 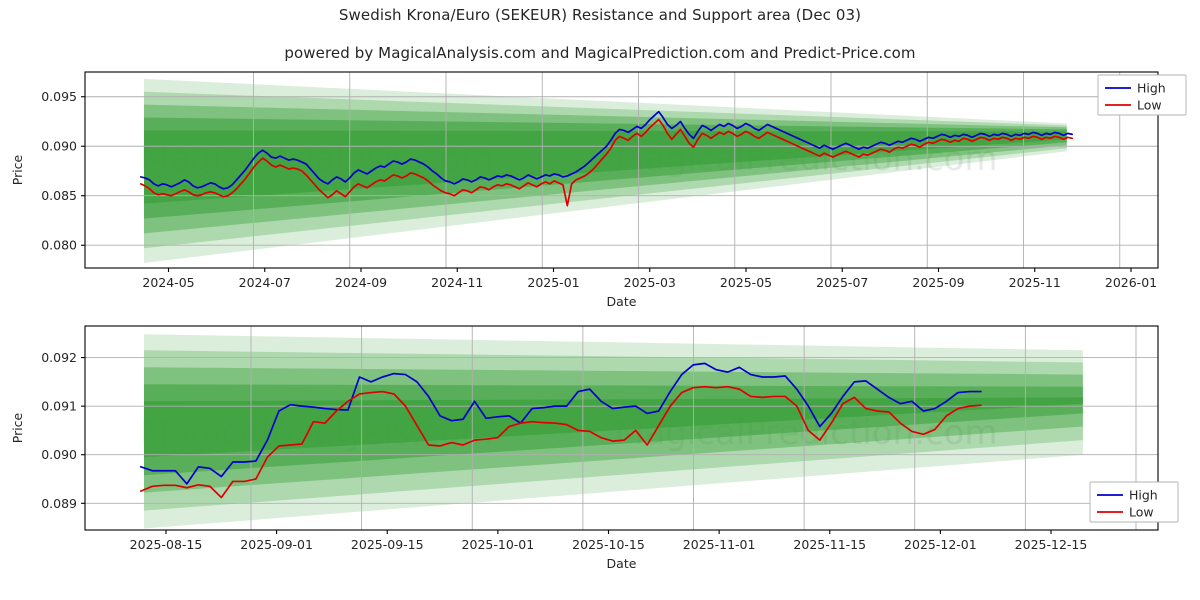 What do you see at coordinates (553, 282) in the screenshot?
I see `xtick-label-4: 2025-01` at bounding box center [553, 282].